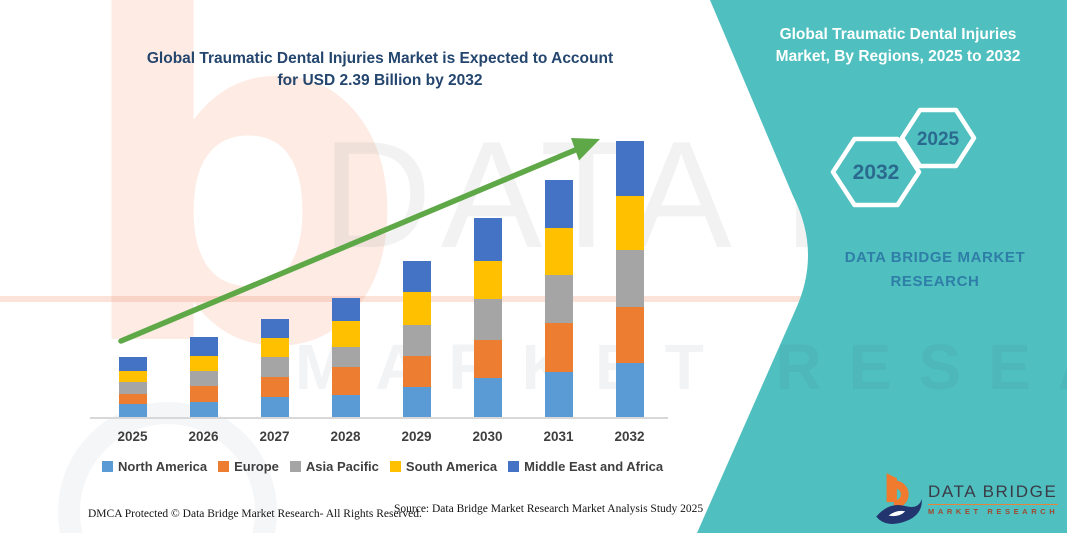  Describe the element at coordinates (935, 269) in the screenshot. I see `panel-brand-text: DATA BRIDGE MARKET RESEARCH` at that location.